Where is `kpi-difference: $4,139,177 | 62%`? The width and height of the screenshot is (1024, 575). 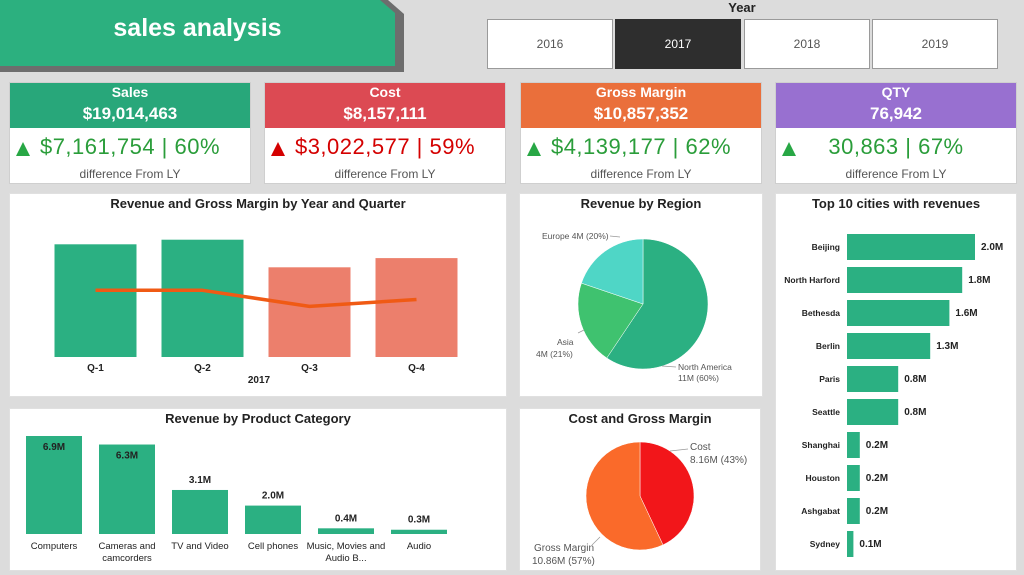 kpi-difference: $4,139,177 | 62% is located at coordinates (641, 146).